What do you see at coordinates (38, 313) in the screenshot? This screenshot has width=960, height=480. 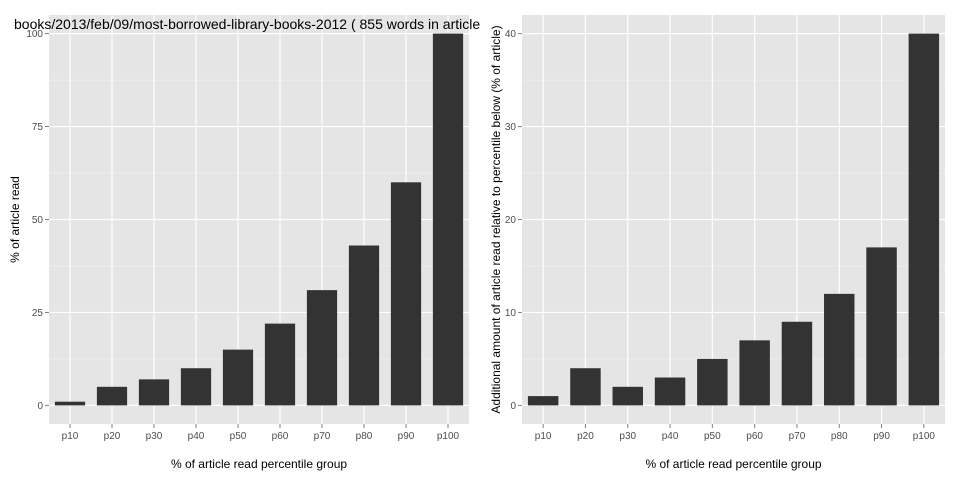 I see `y-tick-label: 25` at bounding box center [38, 313].